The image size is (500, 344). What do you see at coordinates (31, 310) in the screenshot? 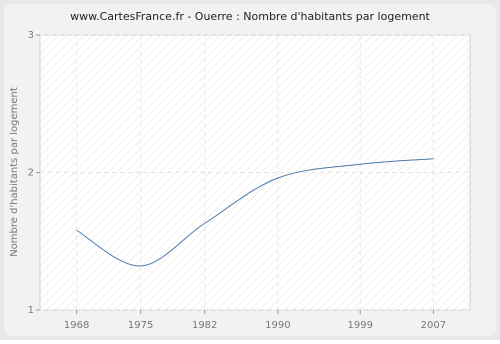
I see `y-tick-label: 1` at bounding box center [31, 310].